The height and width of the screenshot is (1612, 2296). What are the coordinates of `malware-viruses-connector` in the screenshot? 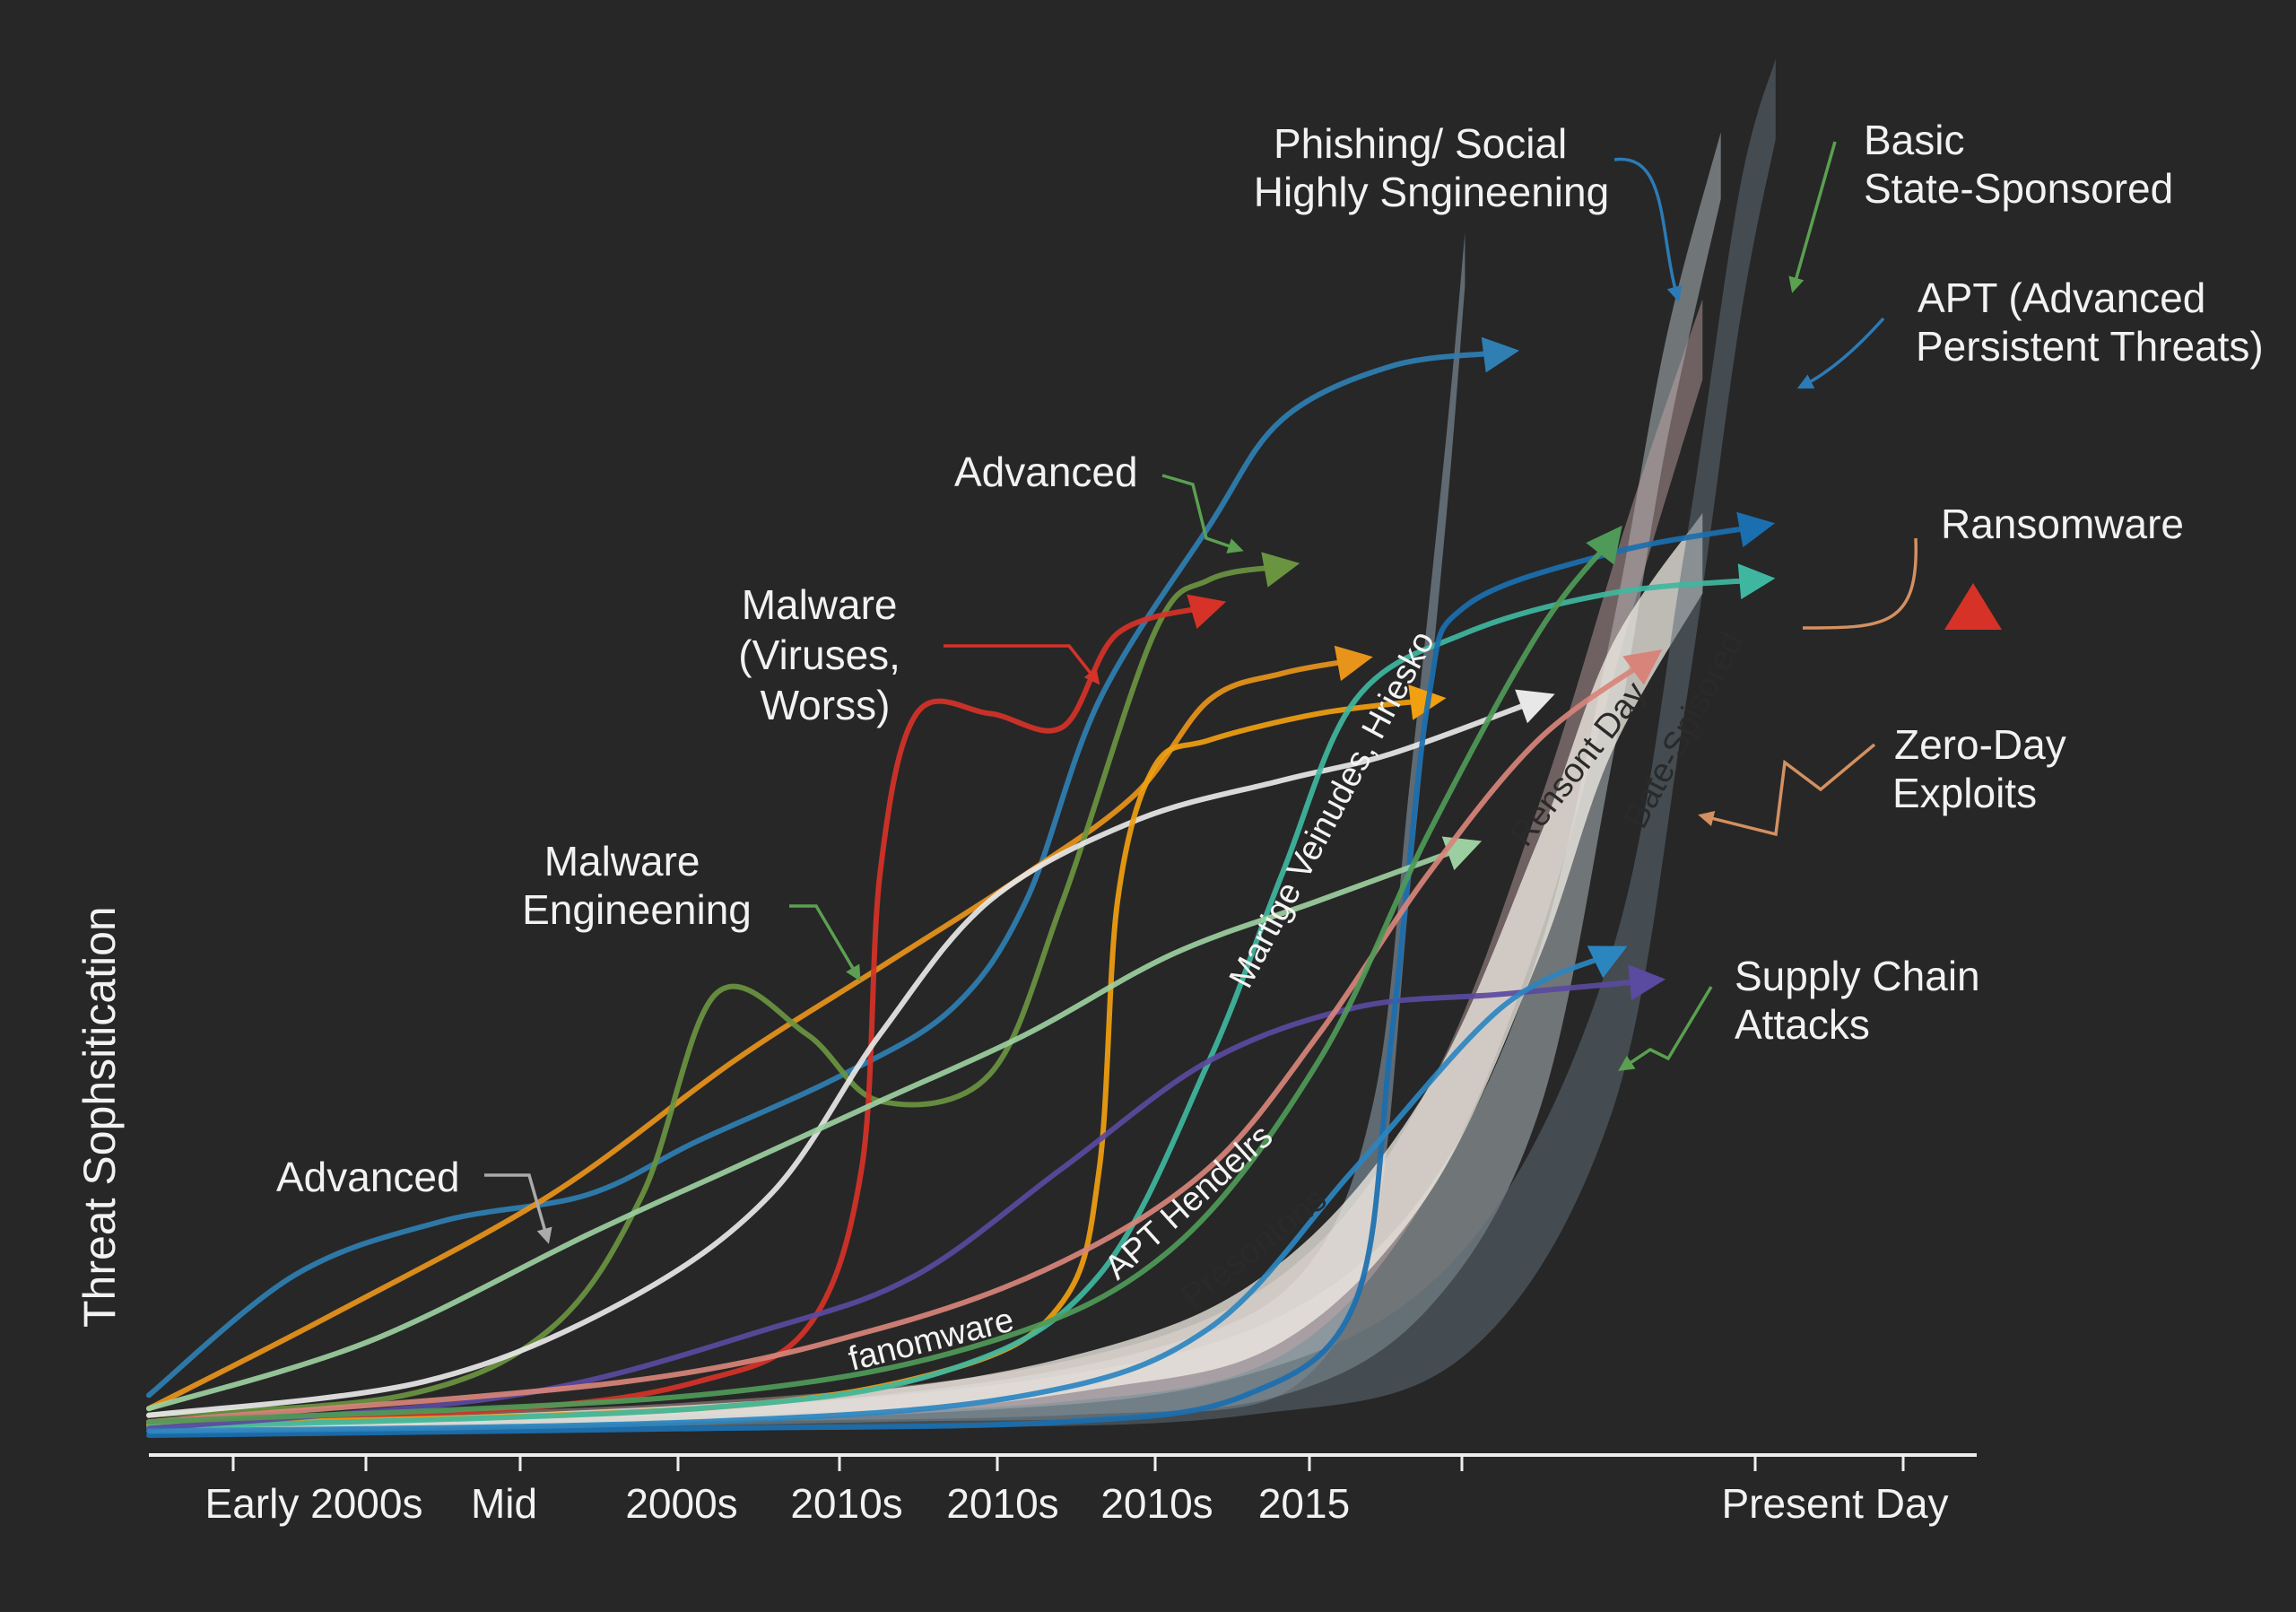 It's located at (1022, 664).